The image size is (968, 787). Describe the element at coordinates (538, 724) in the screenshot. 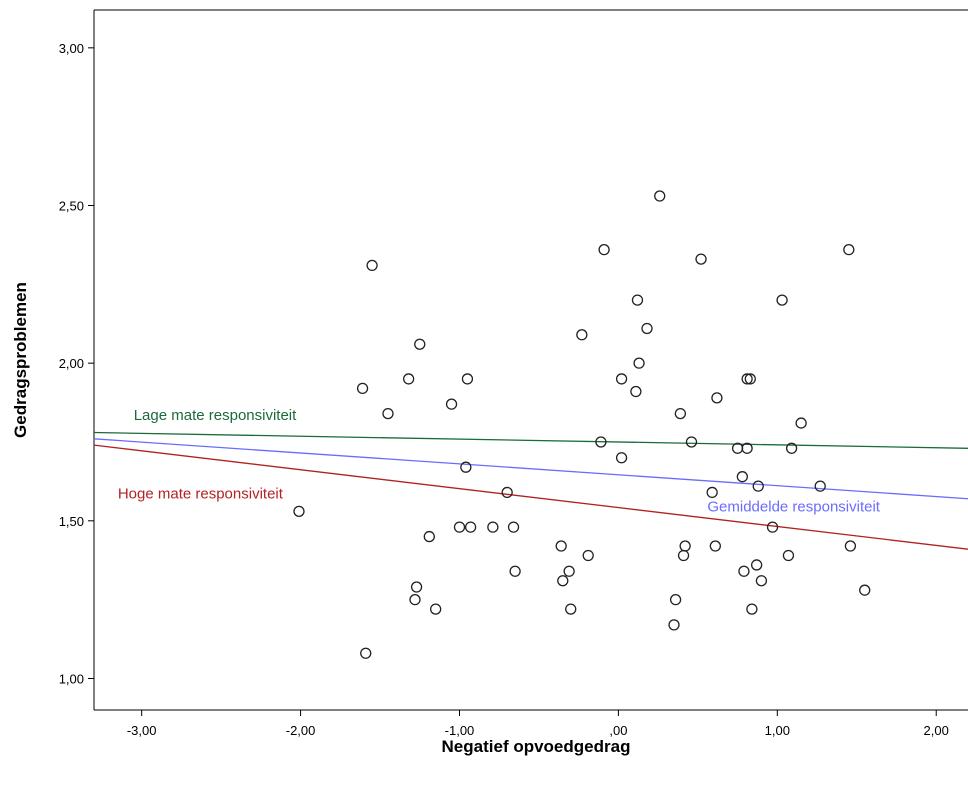

I see `x-axis: -3,00 -2,00 -1,00 ,00 1,00 2,00` at that location.